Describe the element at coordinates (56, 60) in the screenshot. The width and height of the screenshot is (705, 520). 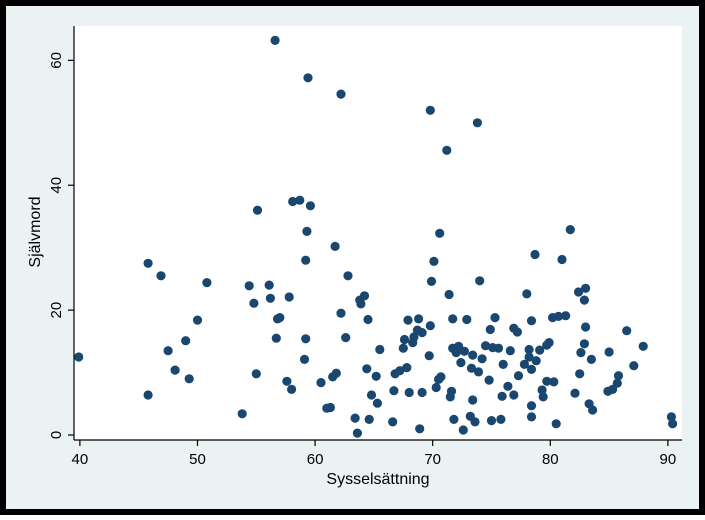
I see `y-tick-label: 60` at that location.